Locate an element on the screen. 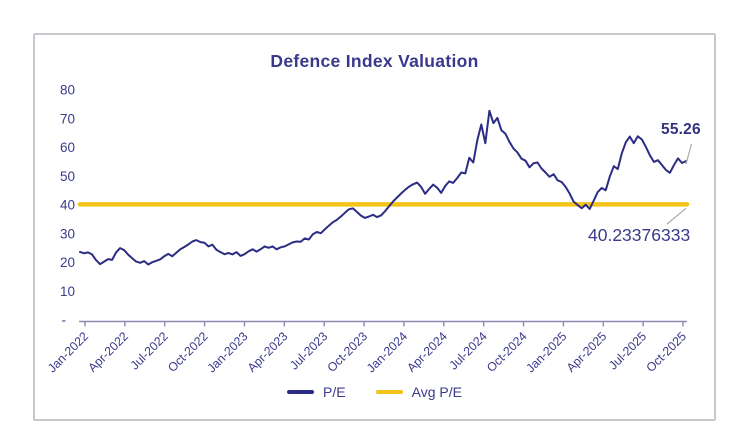 The image size is (750, 448). legend: P/E Avg P/E is located at coordinates (374, 392).